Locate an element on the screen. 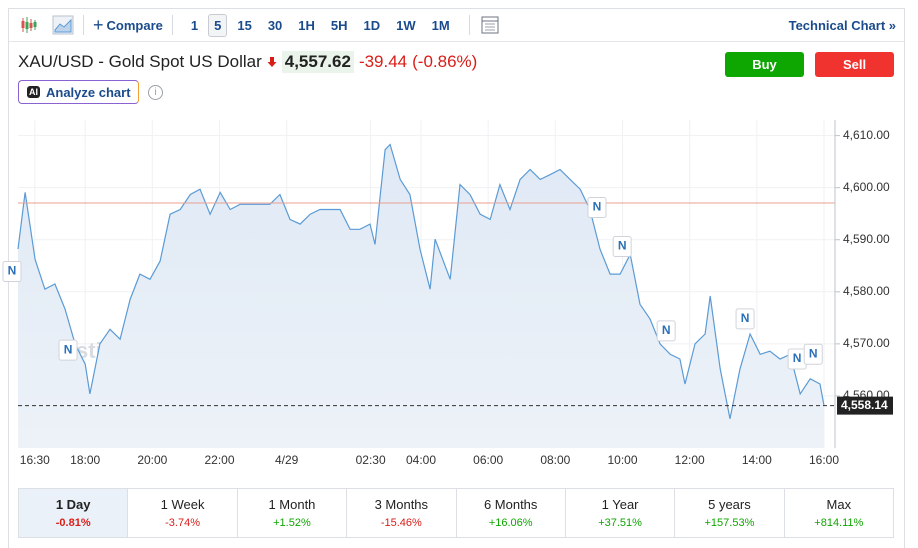 The image size is (918, 548). info-icon: i is located at coordinates (155, 92).